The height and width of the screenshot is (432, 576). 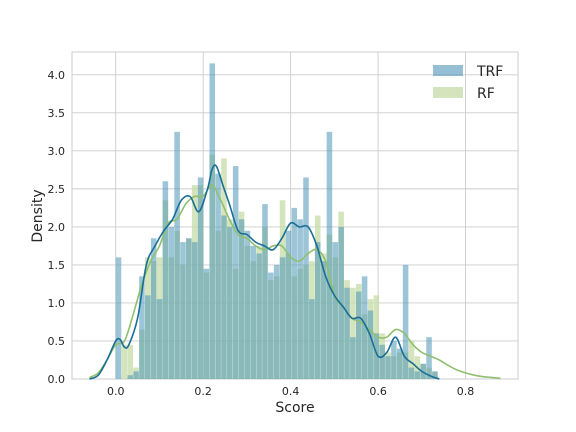 I want to click on y-tick-label: 0.0, so click(x=57, y=379).